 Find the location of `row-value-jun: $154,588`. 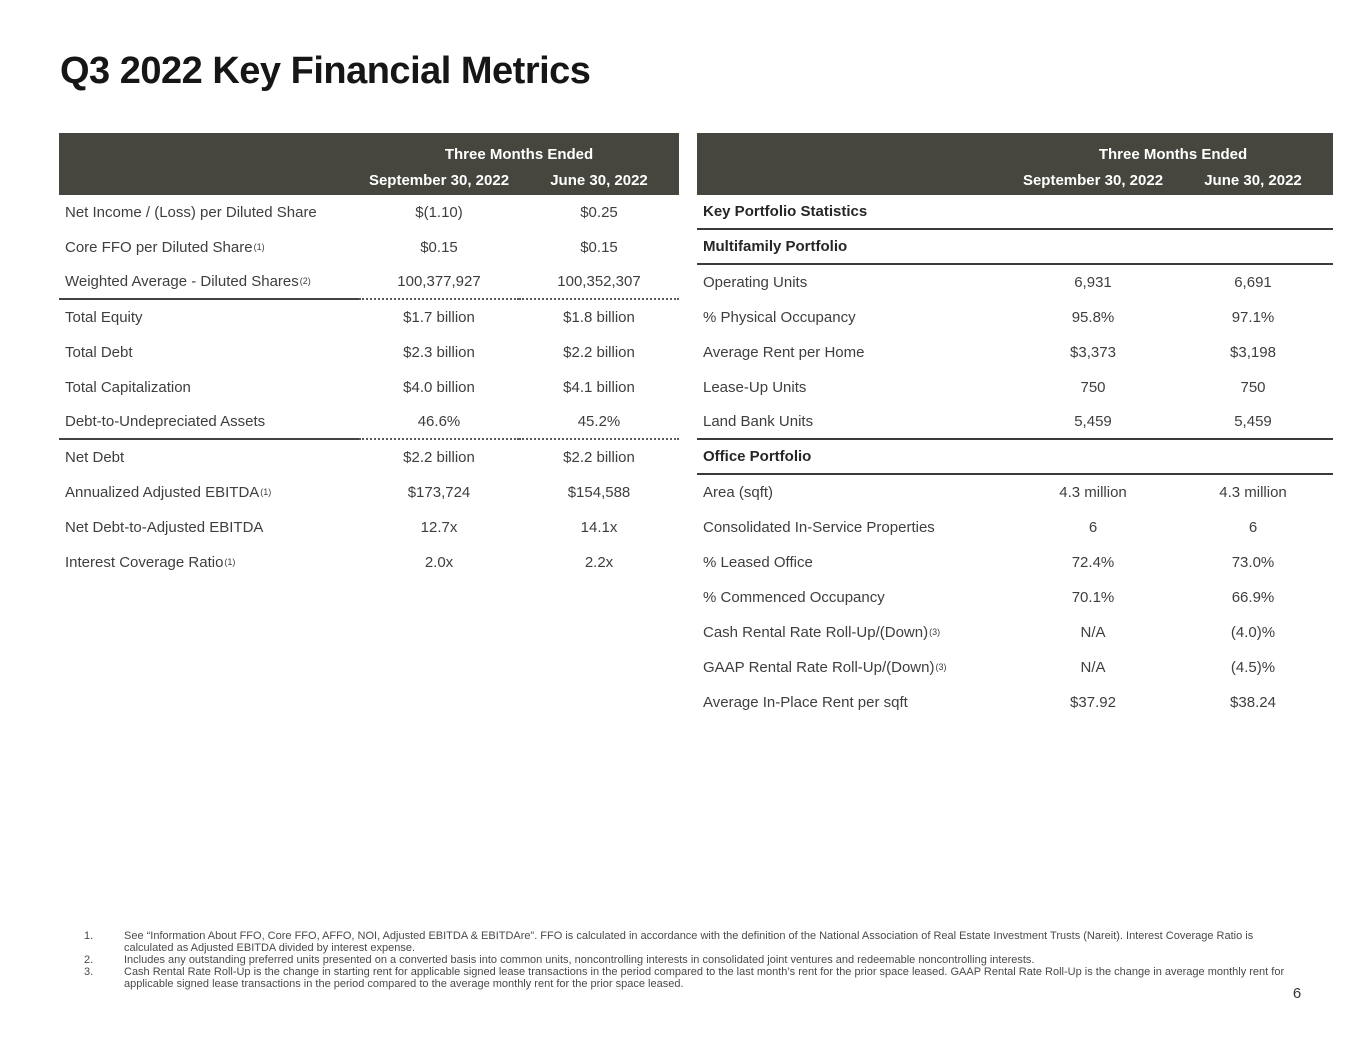

row-value-jun: $154,588 is located at coordinates (599, 492).